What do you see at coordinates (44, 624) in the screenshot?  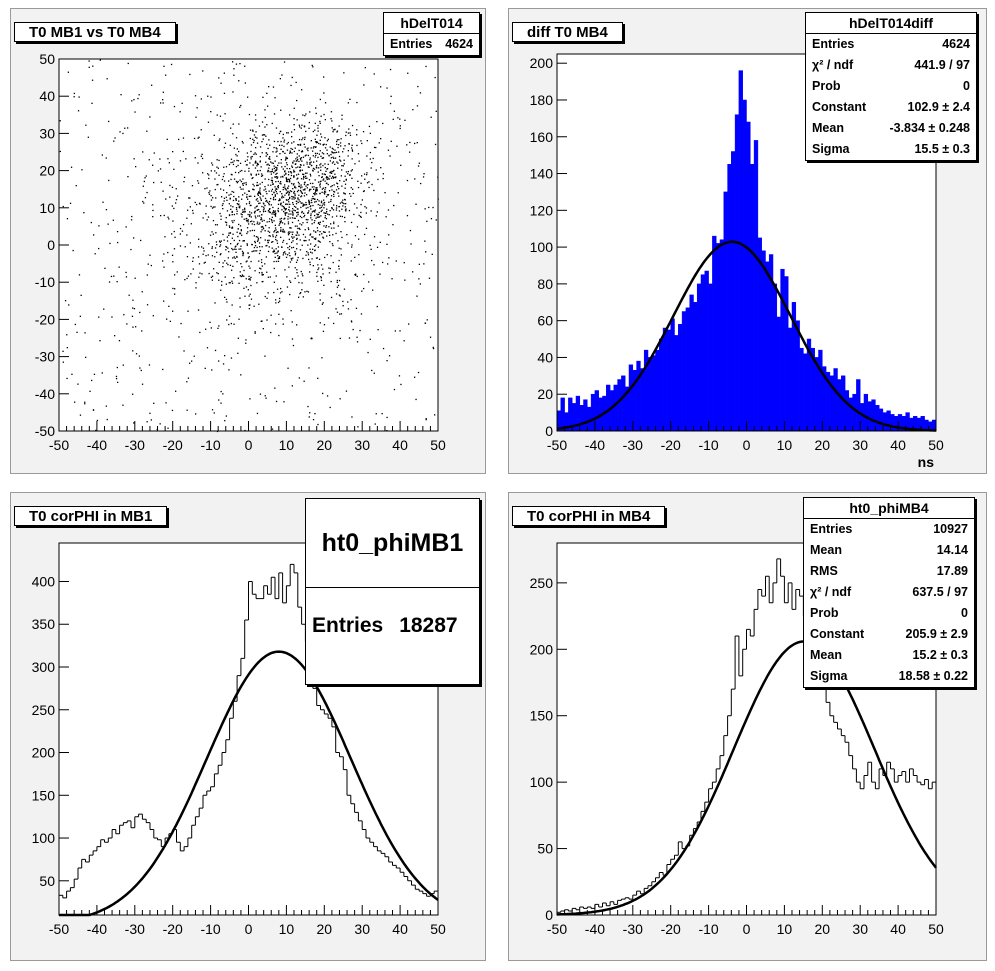 I see `y-tick-label: 350` at bounding box center [44, 624].